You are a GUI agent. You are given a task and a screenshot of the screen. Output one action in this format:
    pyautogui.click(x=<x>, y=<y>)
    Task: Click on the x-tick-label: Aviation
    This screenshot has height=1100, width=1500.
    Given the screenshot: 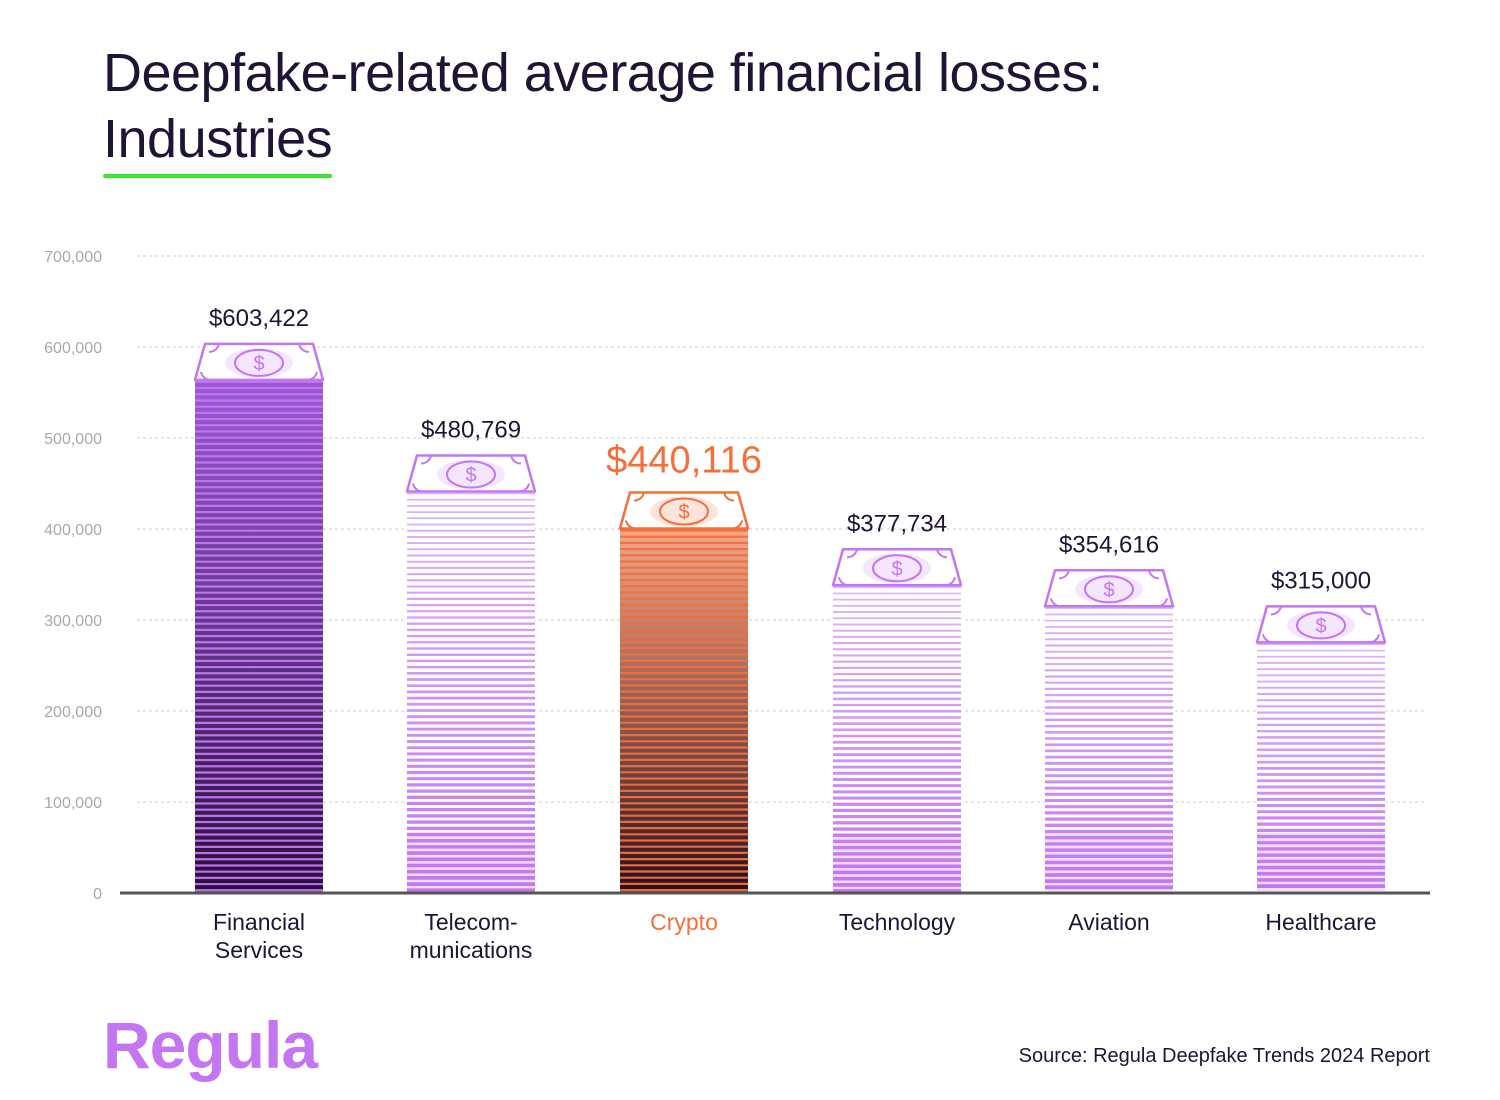 What is the action you would take?
    pyautogui.click(x=1108, y=922)
    